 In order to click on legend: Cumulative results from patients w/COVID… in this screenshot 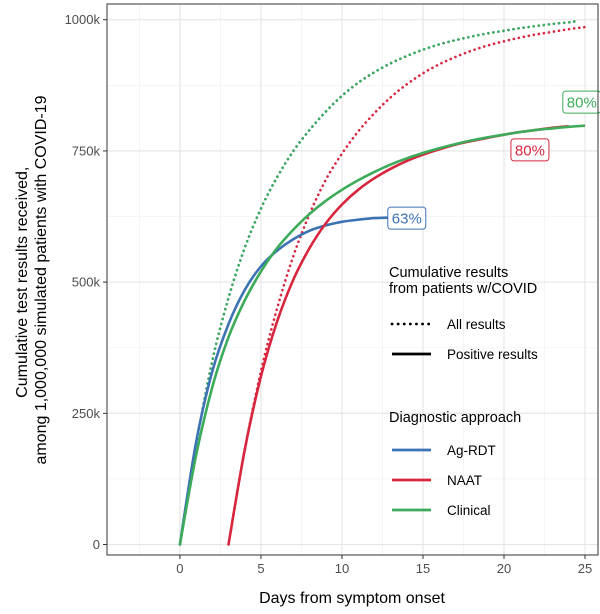, I will do `click(463, 391)`.